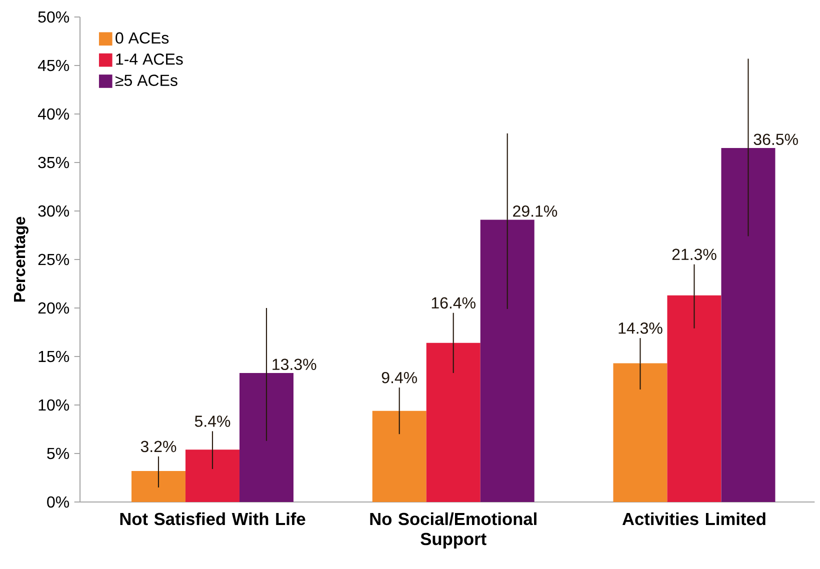 This screenshot has width=820, height=569. Describe the element at coordinates (454, 303) in the screenshot. I see `data-label: 16.4%` at that location.